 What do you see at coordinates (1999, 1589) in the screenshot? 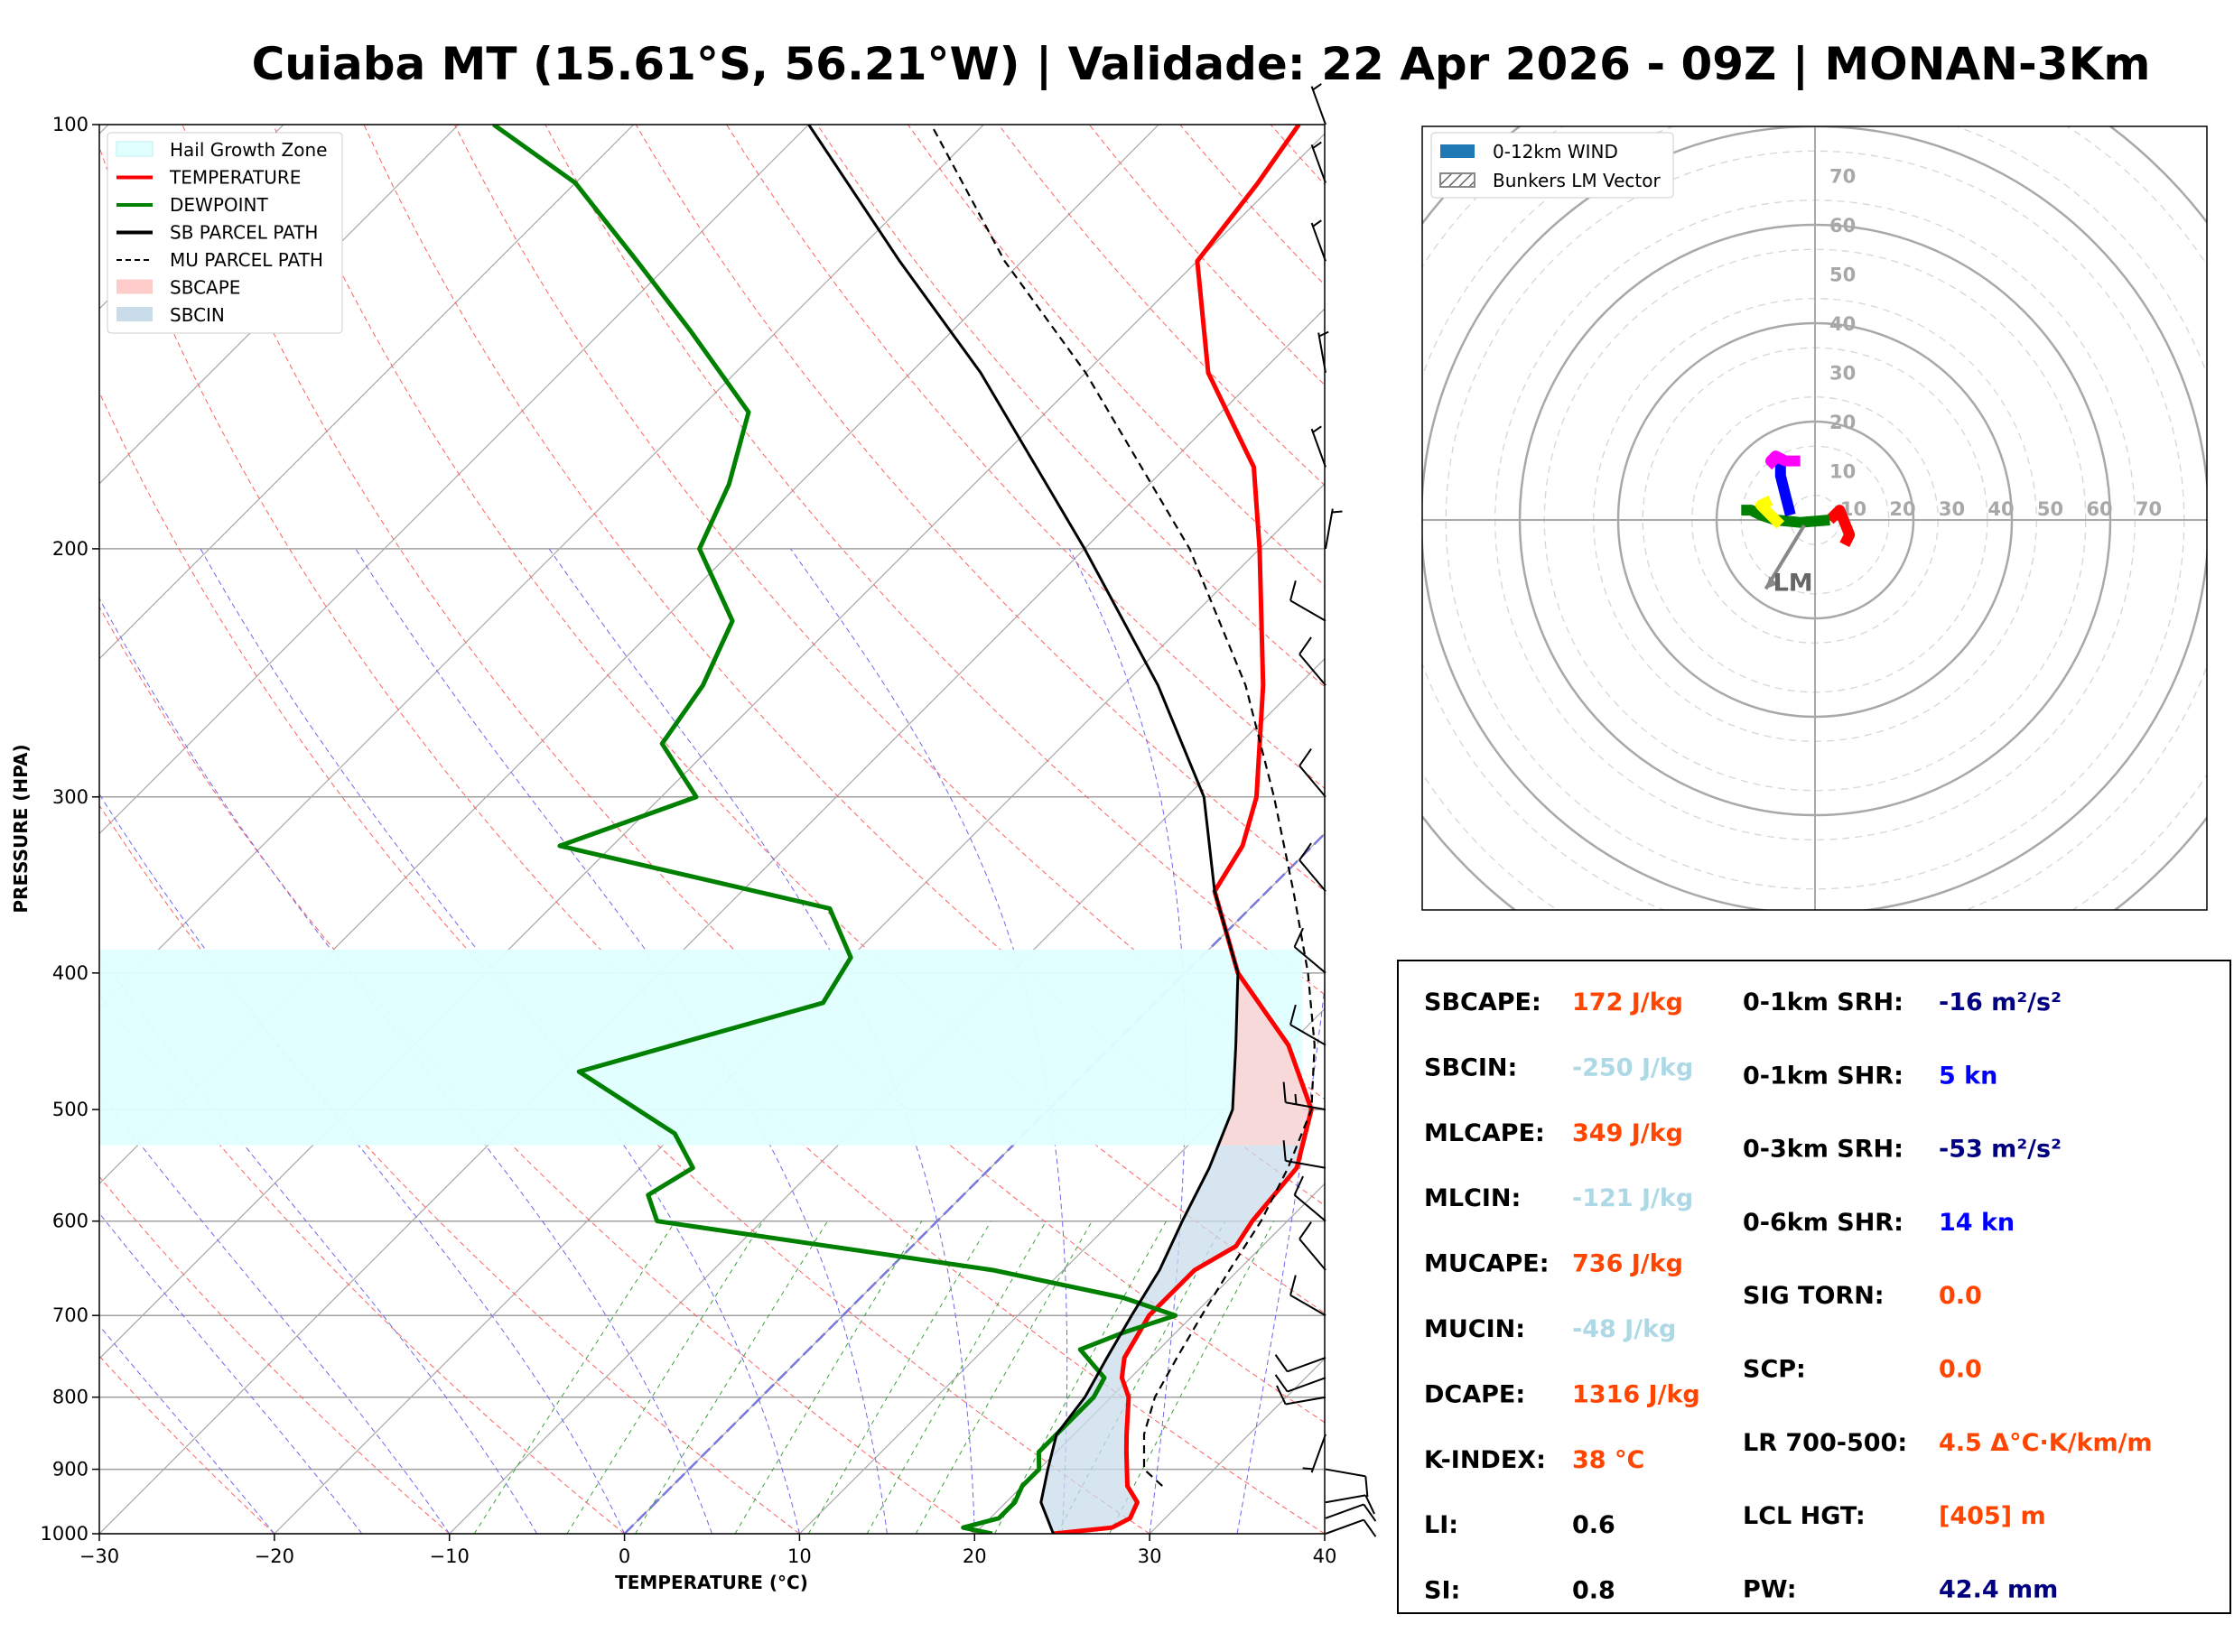
I see `index-value: 42.4 mm` at bounding box center [1999, 1589].